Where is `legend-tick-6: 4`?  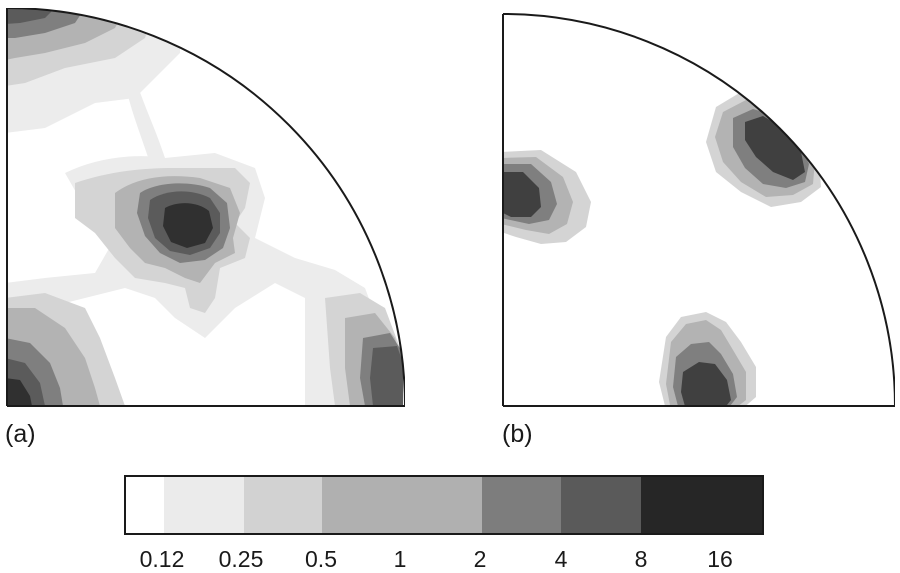 legend-tick-6: 4 is located at coordinates (561, 559).